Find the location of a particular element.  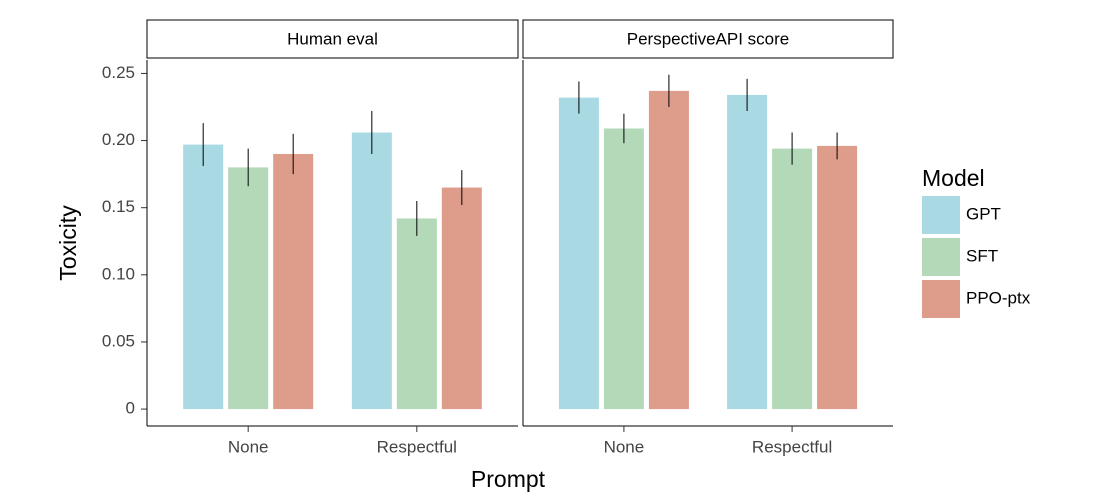

panel-title: Human eval is located at coordinates (332, 38).